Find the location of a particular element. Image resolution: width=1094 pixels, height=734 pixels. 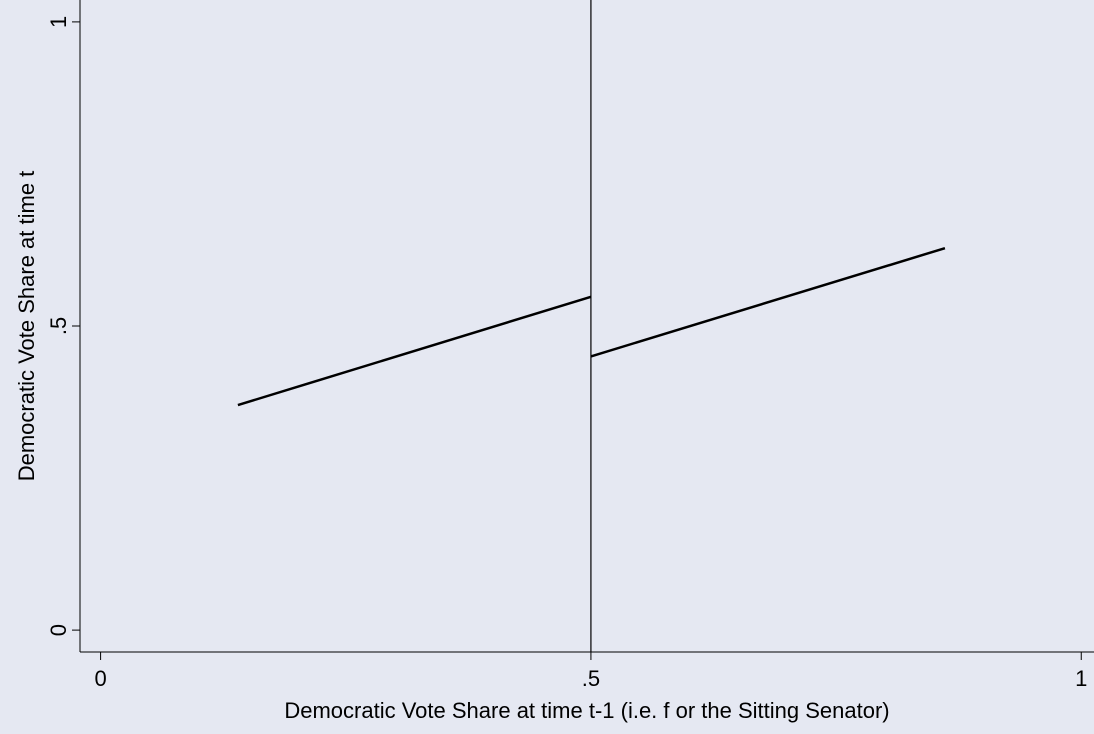

y-axis-title: Democratic Vote Share at time t is located at coordinates (26, 326).